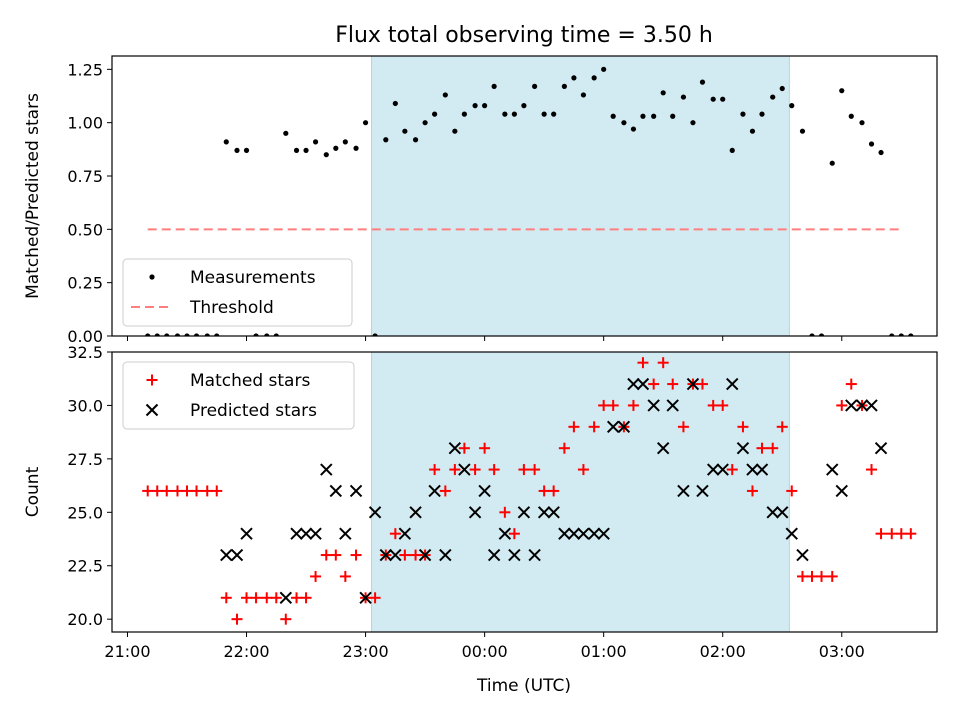  I want to click on count-legend: Matched stars Predicted stars, so click(238, 395).